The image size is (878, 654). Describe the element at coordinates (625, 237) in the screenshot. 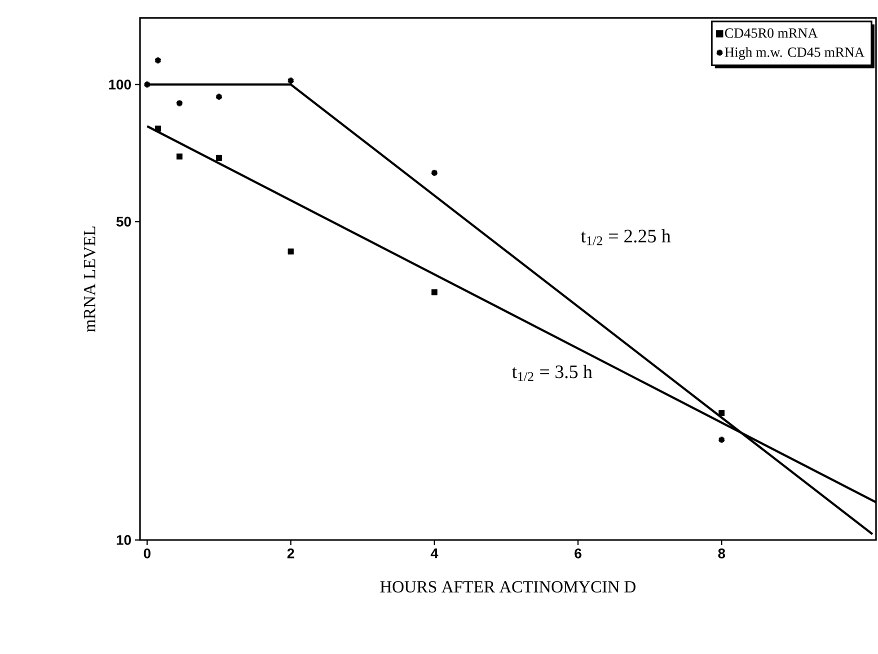

I see `annotation: t$_{1/2}$ = 2.25 h` at that location.